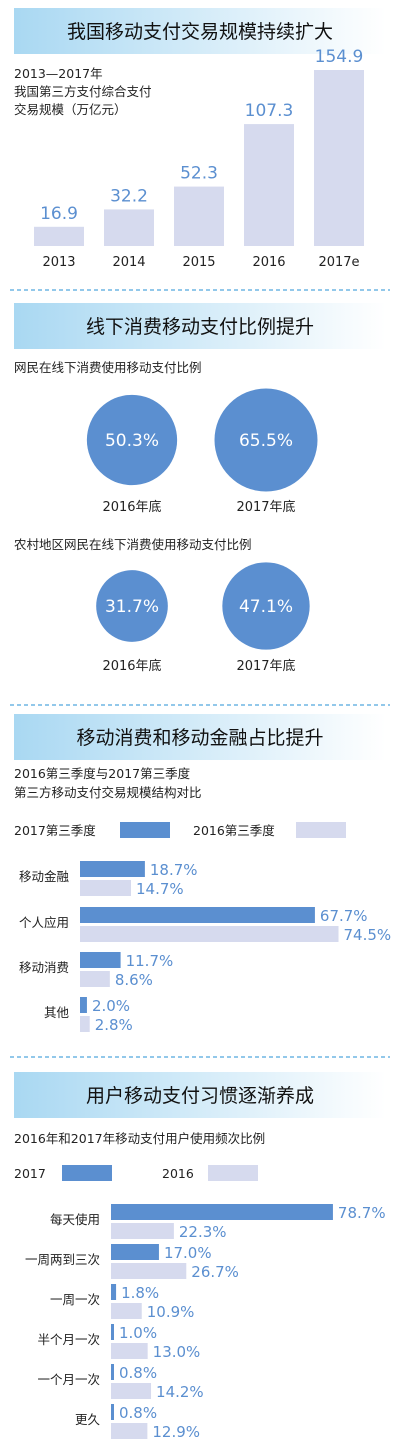 This screenshot has height=1455, width=400. Describe the element at coordinates (339, 158) in the screenshot. I see `bar-2017e` at that location.